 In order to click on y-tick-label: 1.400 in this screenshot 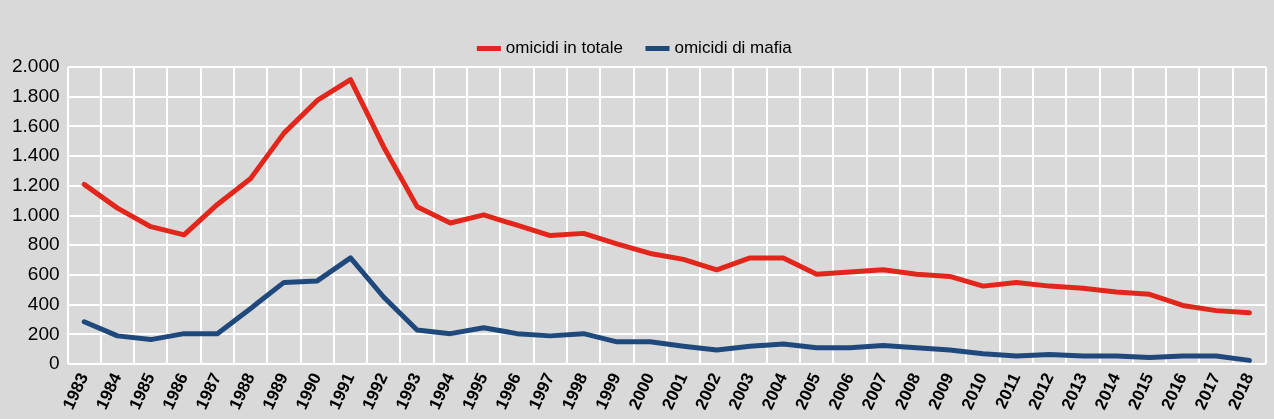, I will do `click(36, 155)`.